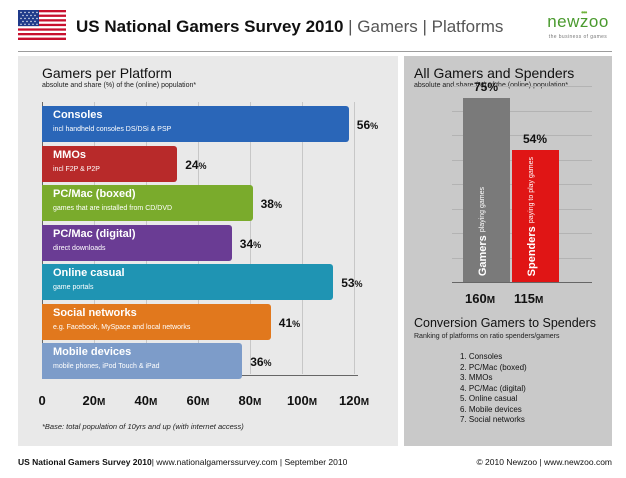 The image size is (626, 478). I want to click on x-tick-label: 120M, so click(354, 400).